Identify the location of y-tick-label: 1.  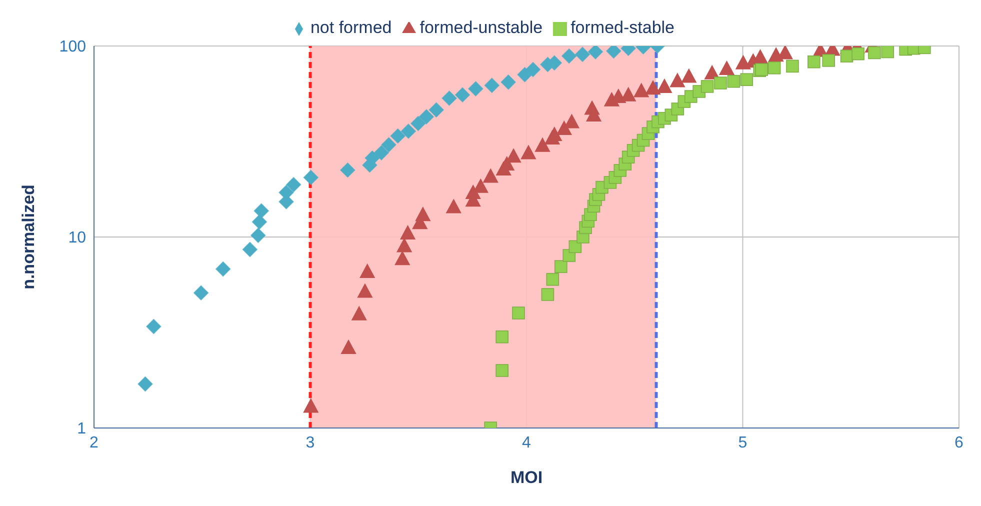
(81, 429).